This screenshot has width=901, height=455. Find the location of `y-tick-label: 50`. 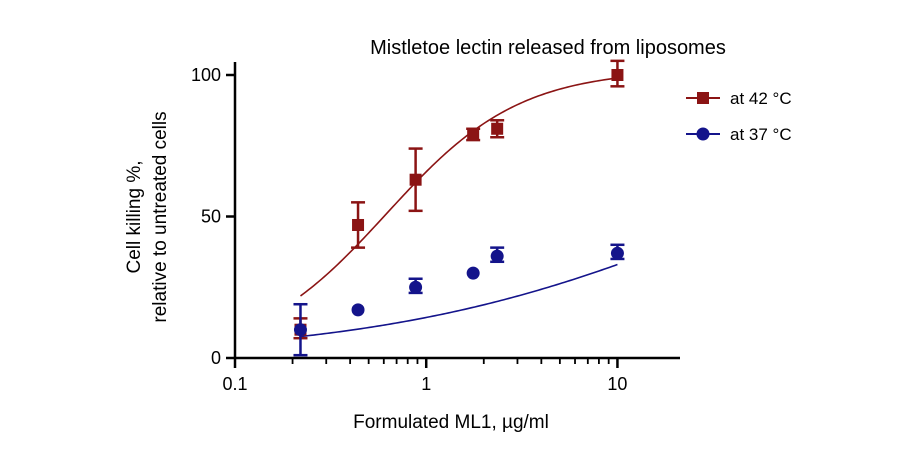

y-tick-label: 50 is located at coordinates (211, 217).